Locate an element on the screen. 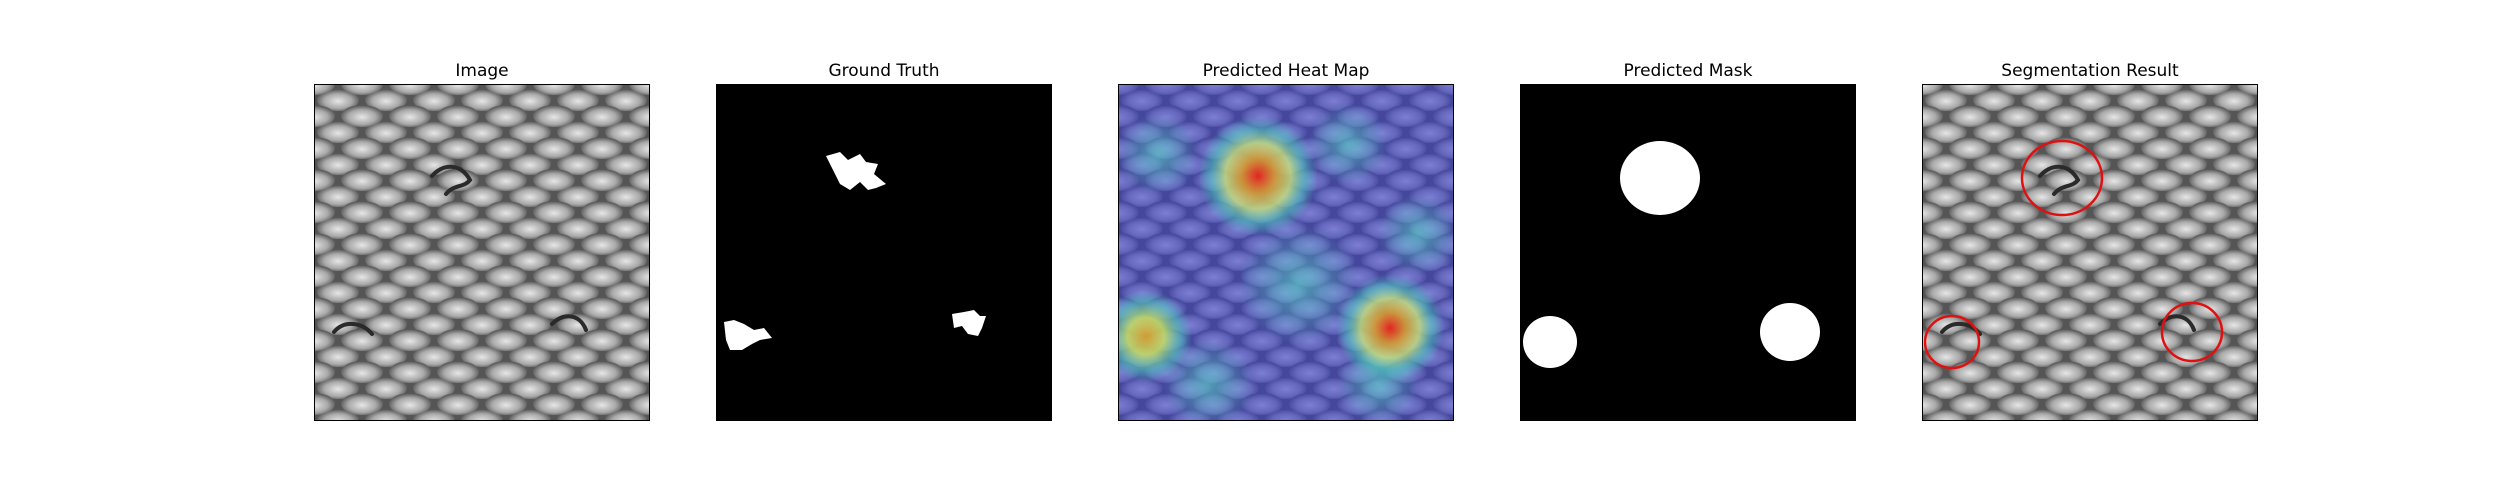 The height and width of the screenshot is (500, 2500). gt-blob-top is located at coordinates (856, 171).